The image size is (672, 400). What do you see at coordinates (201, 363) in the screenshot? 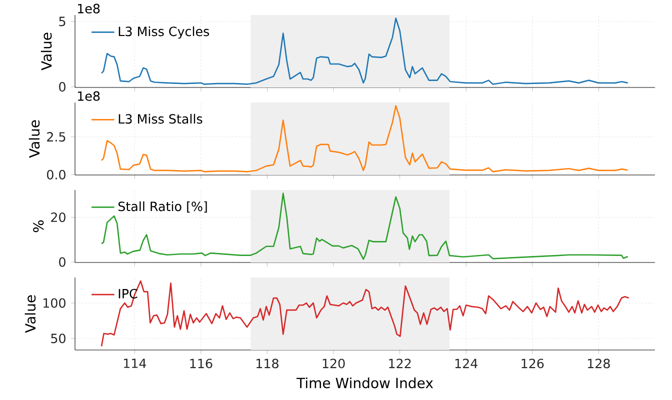
I see `x-tick-label: 116` at bounding box center [201, 363].